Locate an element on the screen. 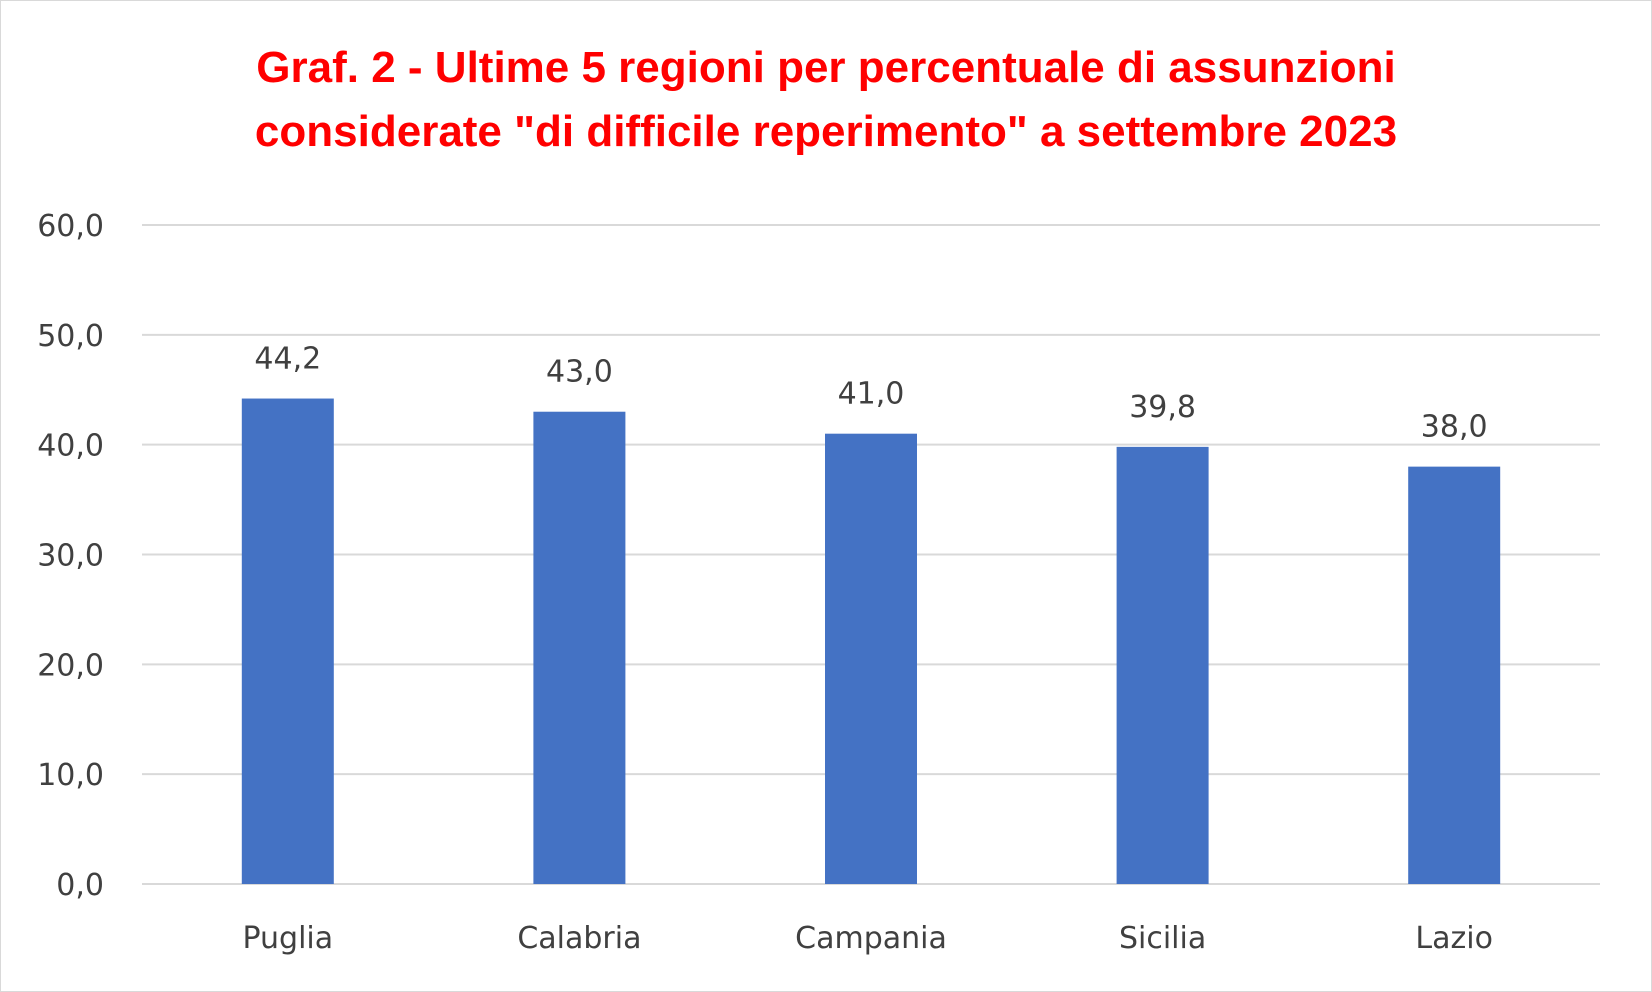 This screenshot has height=992, width=1652. data-label: 41,0 is located at coordinates (871, 394).